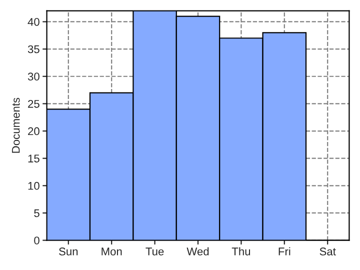 The width and height of the screenshot is (360, 270). I want to click on x-tick-label: Sat, so click(328, 252).